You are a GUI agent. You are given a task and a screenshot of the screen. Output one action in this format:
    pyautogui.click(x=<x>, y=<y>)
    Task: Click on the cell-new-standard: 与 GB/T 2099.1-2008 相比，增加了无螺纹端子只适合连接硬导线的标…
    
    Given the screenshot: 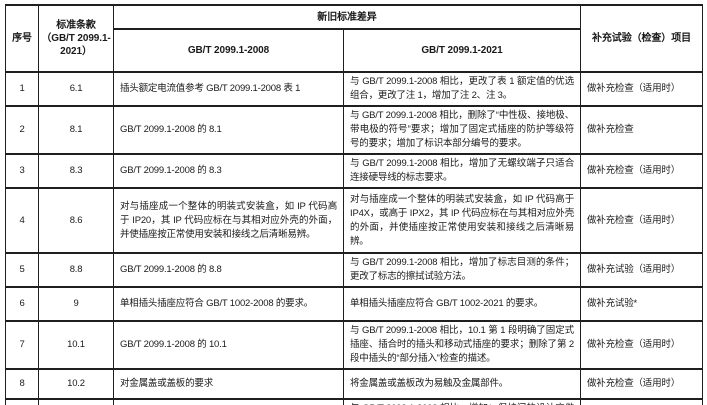 What is the action you would take?
    pyautogui.click(x=462, y=171)
    